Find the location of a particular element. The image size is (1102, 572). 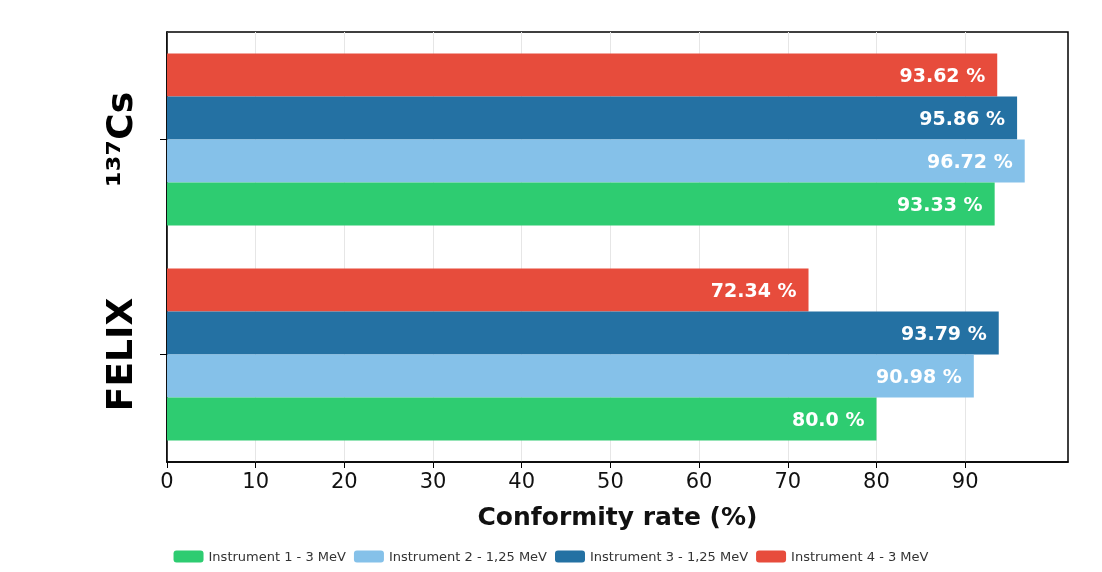

x-tick-label: 70 is located at coordinates (788, 480).